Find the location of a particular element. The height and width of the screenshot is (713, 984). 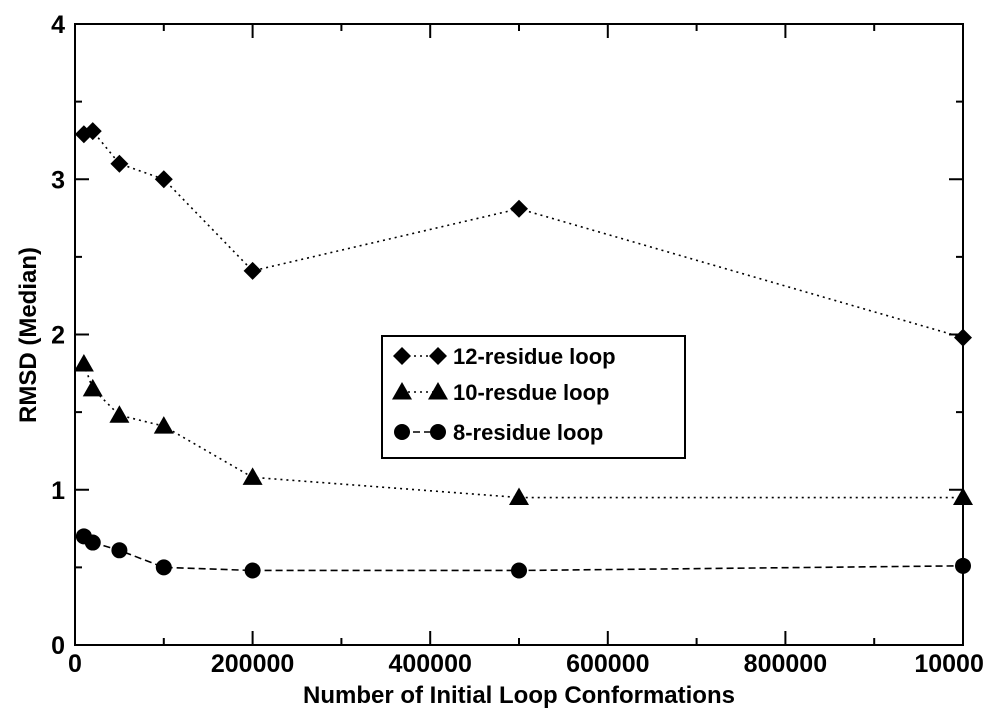

y-tick-label: 0 is located at coordinates (58, 646).